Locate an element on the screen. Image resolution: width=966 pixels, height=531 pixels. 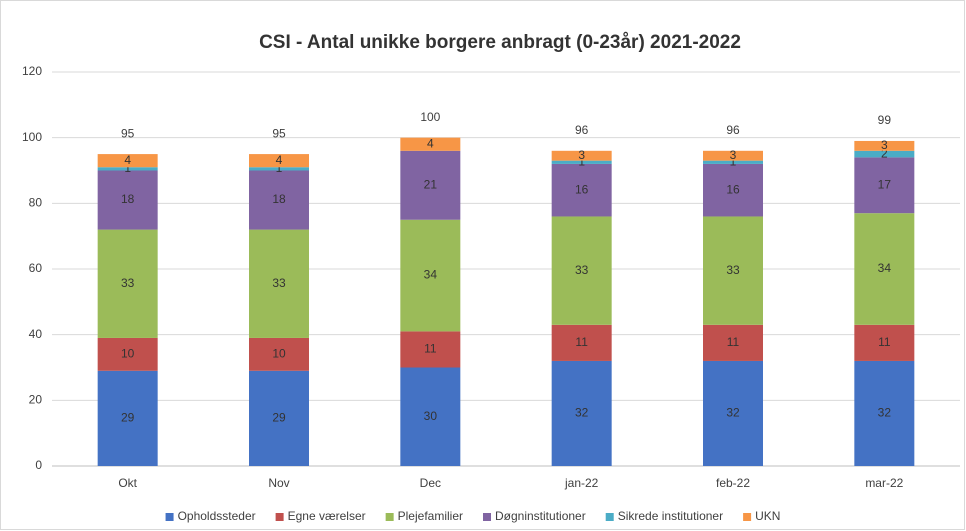
legend-label: Sikrede institutioner is located at coordinates (670, 516).